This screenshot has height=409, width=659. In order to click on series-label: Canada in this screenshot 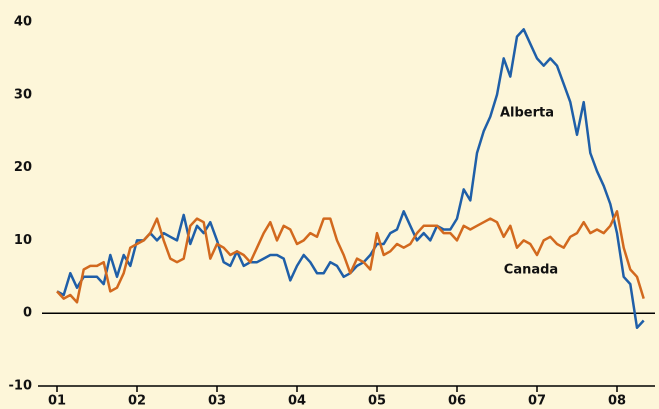, I will do `click(531, 270)`.